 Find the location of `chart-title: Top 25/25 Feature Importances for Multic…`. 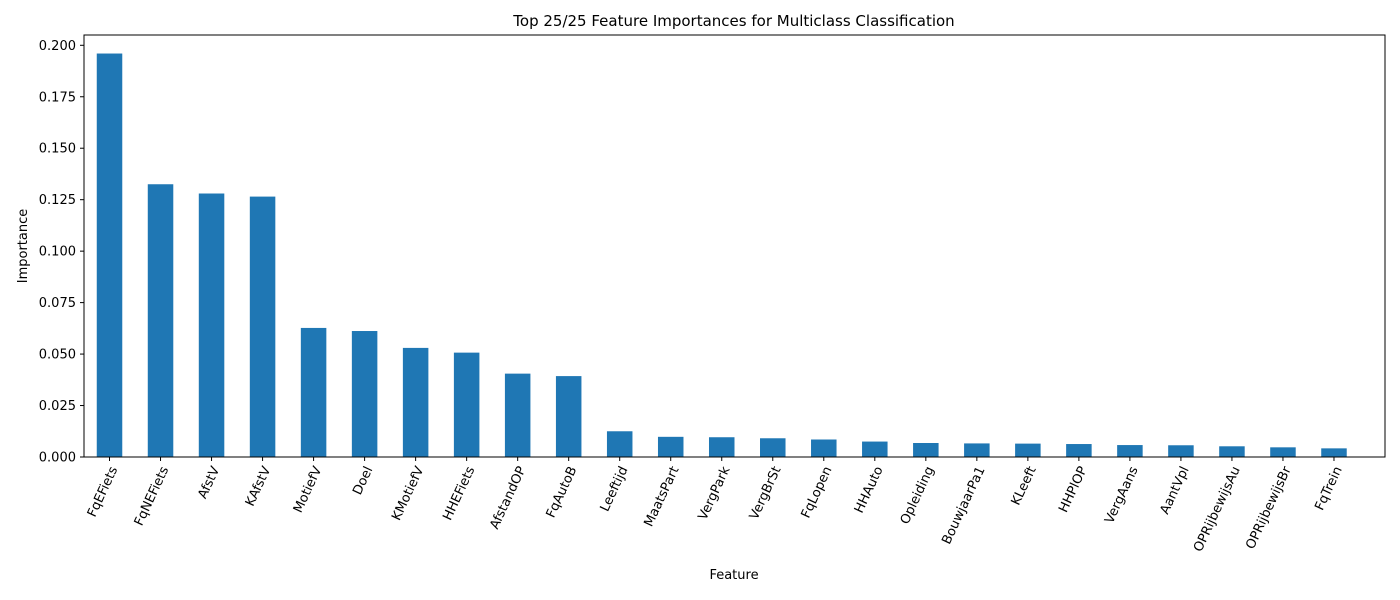

chart-title: Top 25/25 Feature Importances for Multic… is located at coordinates (733, 21).